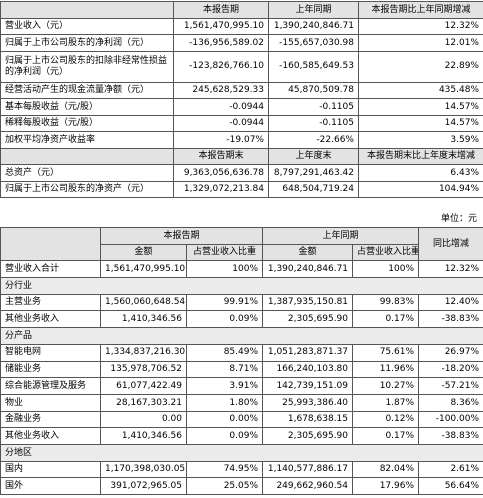  What do you see at coordinates (224, 469) in the screenshot?
I see `value-cell: 74.95%` at bounding box center [224, 469].